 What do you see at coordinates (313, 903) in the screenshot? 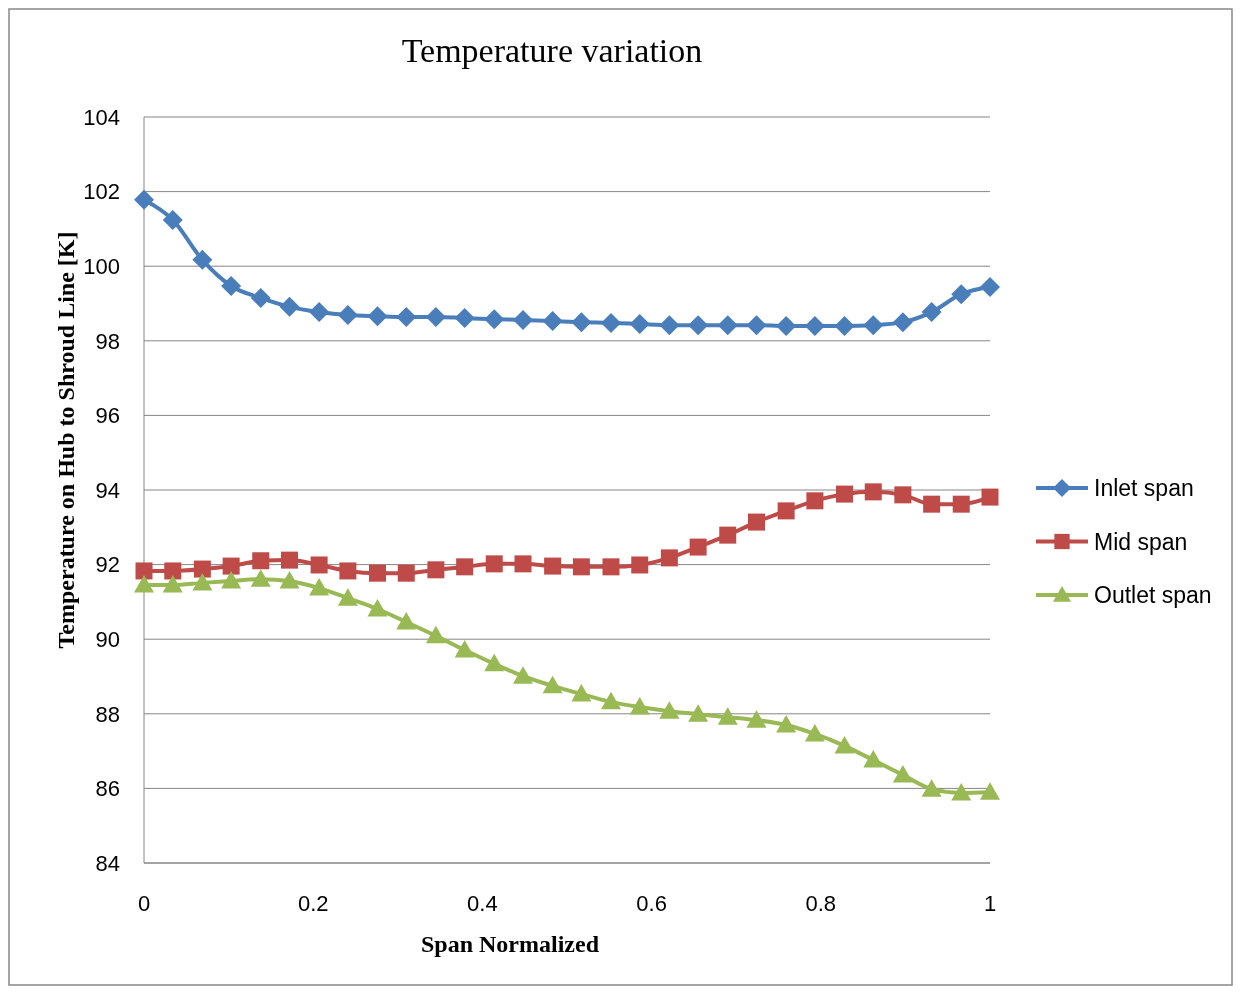
I see `x-tick-label: 0.2` at bounding box center [313, 903].